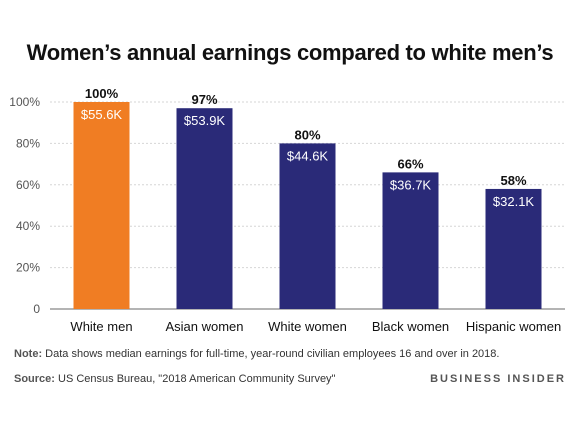 The height and width of the screenshot is (433, 580). I want to click on bar-earnings-label: $53.9K, so click(205, 120).